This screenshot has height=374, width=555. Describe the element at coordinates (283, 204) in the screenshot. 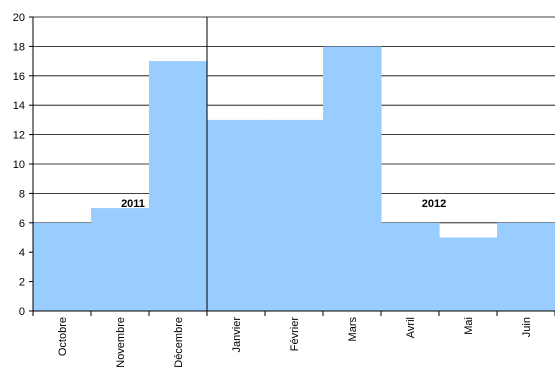

I see `annotations-group: 2011 2012` at that location.